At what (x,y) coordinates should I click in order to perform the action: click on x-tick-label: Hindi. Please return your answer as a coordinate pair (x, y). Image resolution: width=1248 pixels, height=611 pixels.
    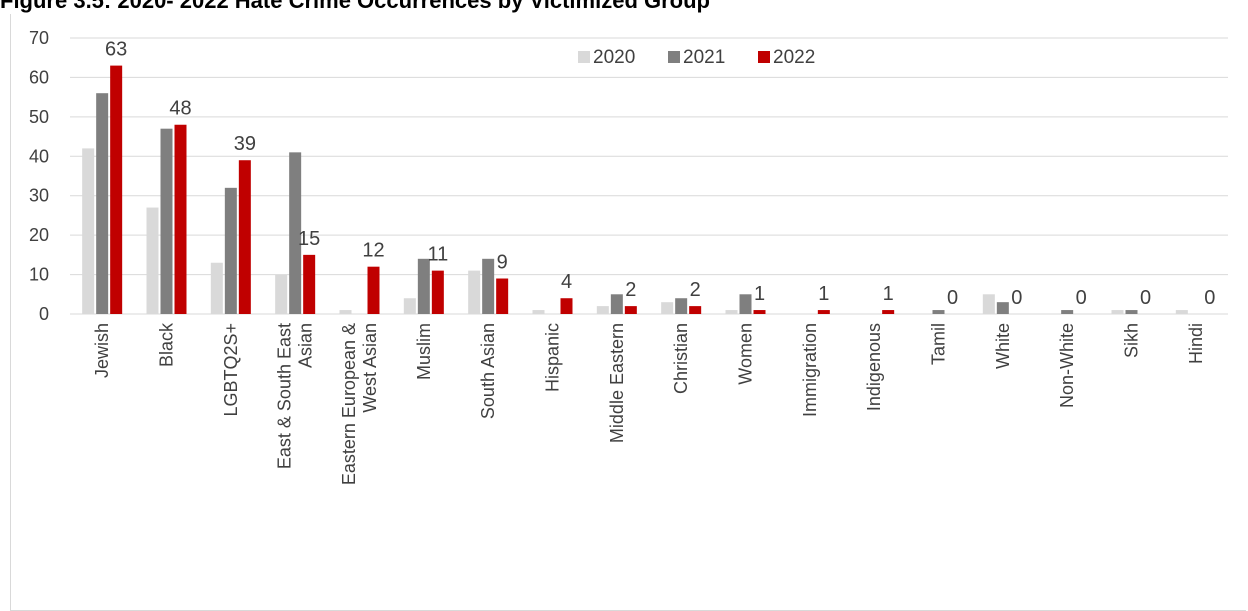
    Looking at the image, I should click on (1196, 343).